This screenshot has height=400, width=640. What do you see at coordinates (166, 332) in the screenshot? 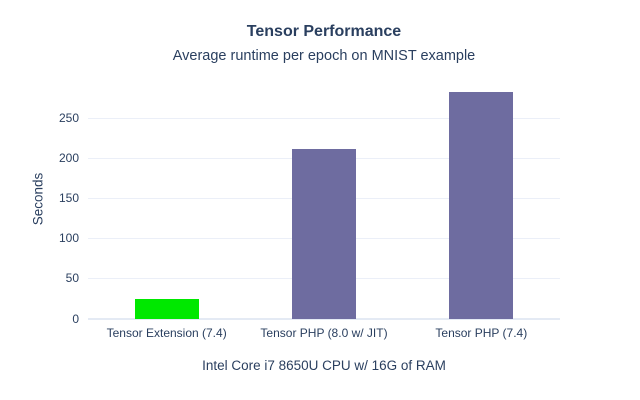
I see `x-tick-label: Tensor Extension (7.4)` at bounding box center [166, 332].